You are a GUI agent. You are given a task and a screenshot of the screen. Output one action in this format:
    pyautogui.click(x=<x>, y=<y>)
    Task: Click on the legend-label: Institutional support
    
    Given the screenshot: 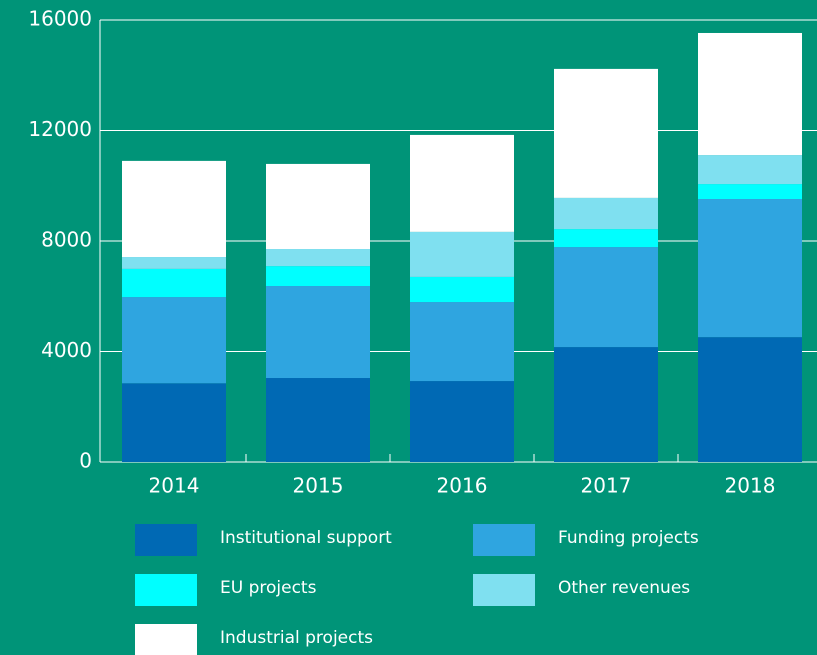 What is the action you would take?
    pyautogui.click(x=306, y=538)
    